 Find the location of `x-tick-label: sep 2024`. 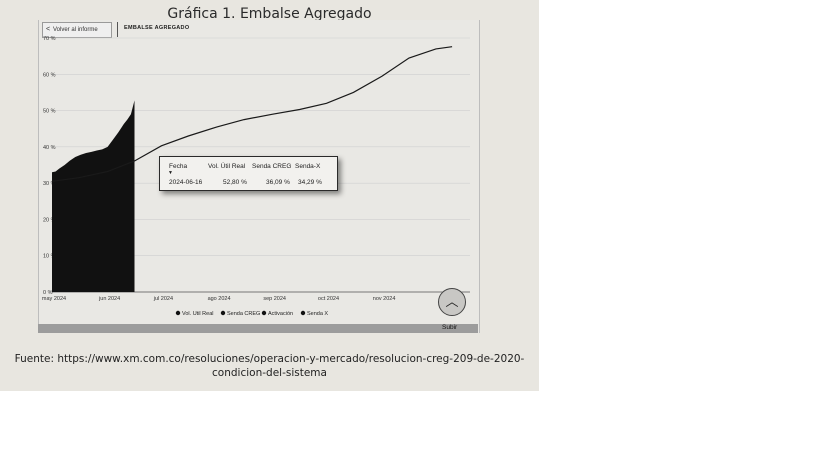

x-tick-label: sep 2024 is located at coordinates (274, 299).